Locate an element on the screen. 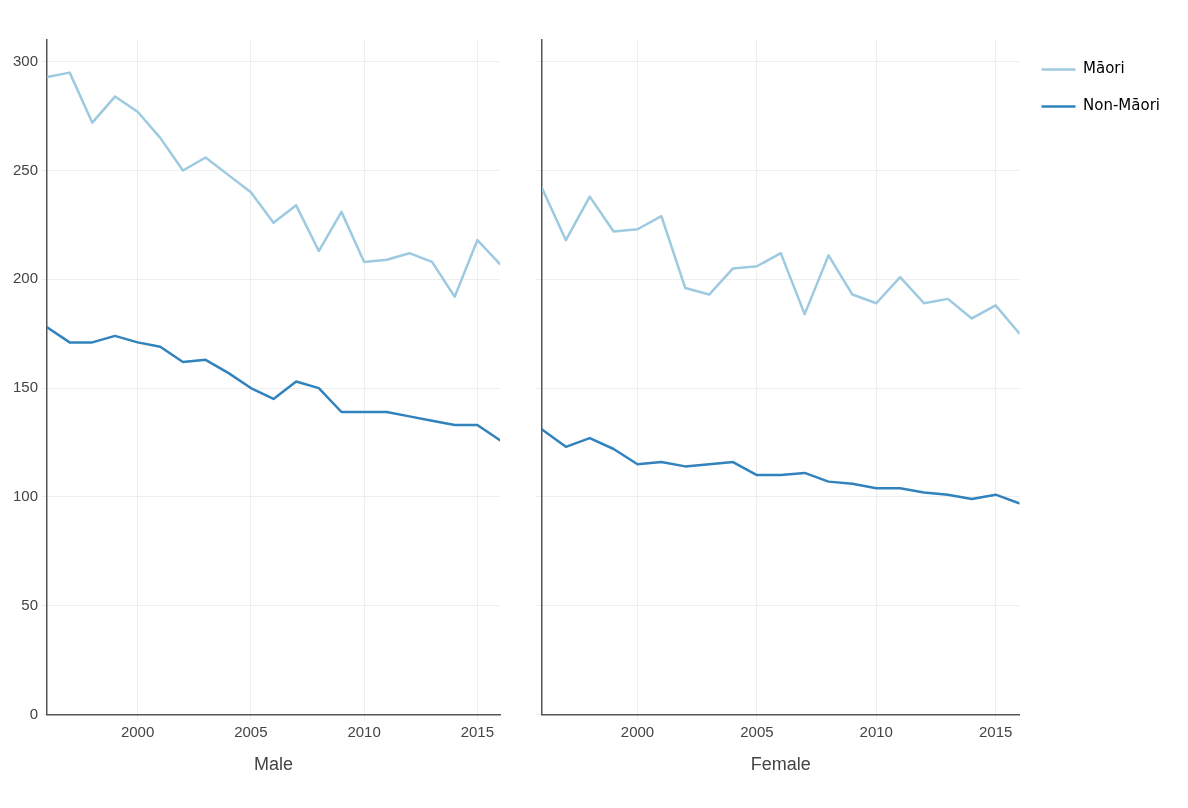 Image resolution: width=1188 pixels, height=808 pixels. y-tick-label: 300 is located at coordinates (26, 60).